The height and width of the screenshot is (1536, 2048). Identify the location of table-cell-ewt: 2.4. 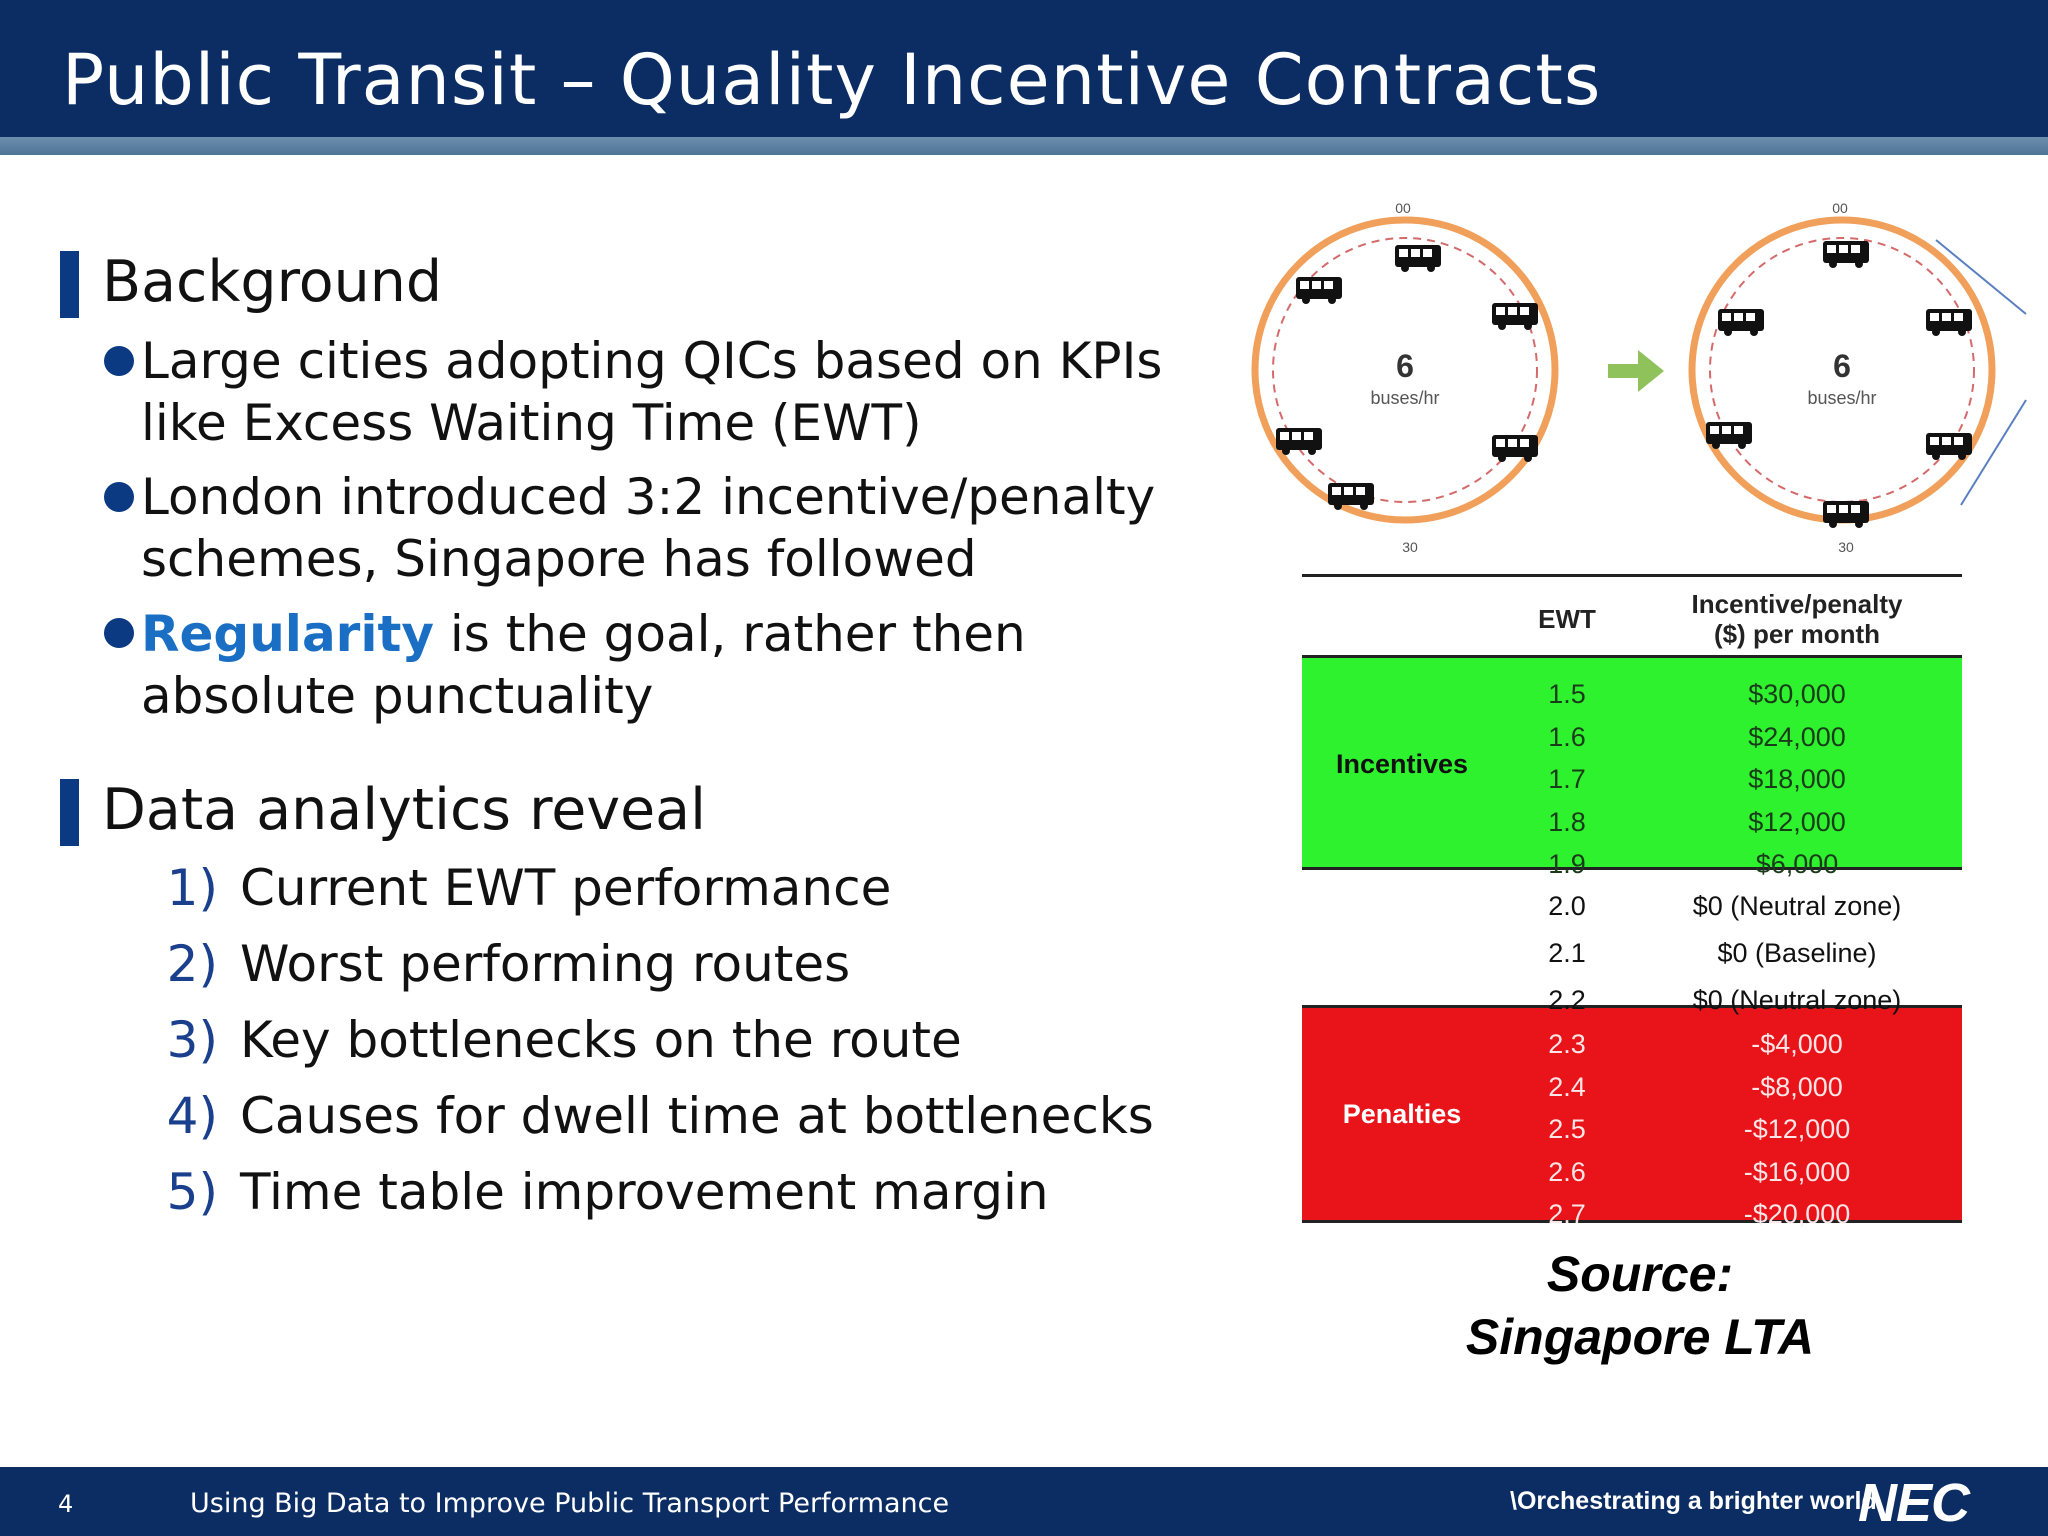
(1567, 1086).